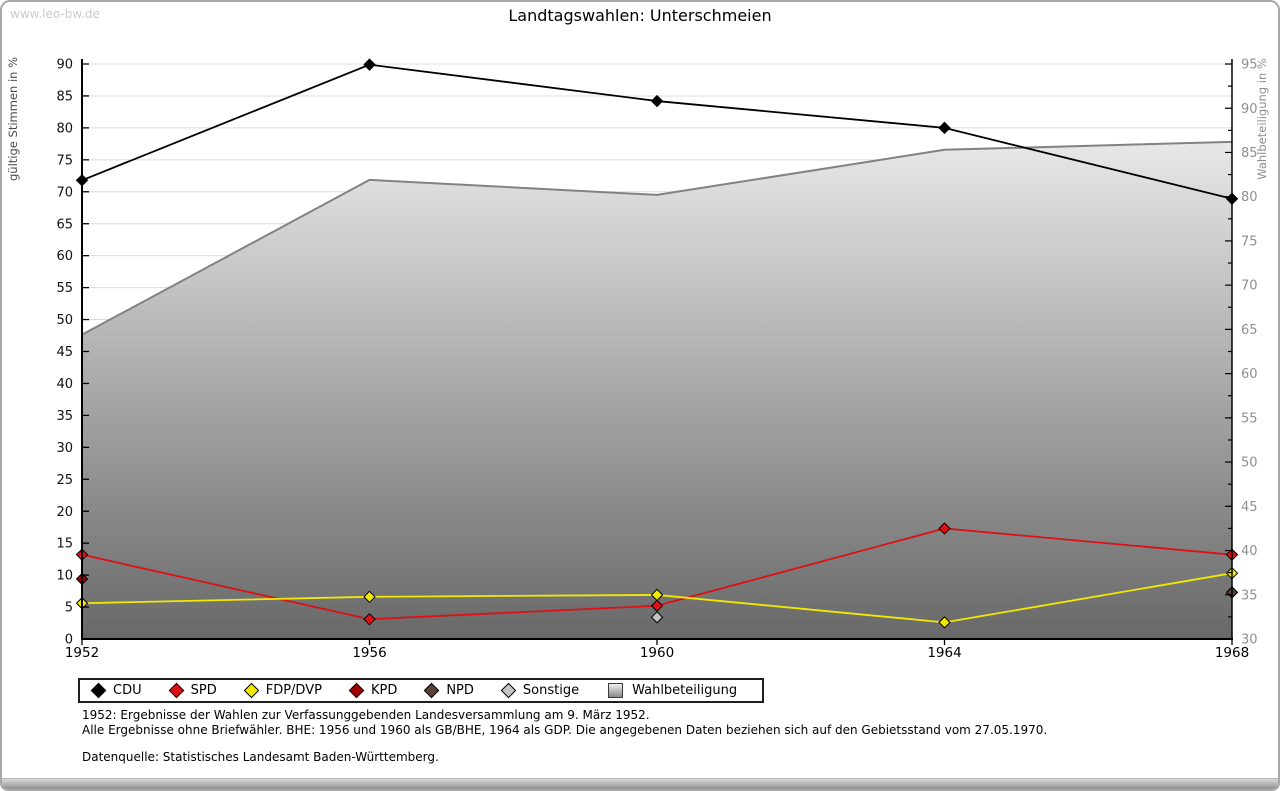  What do you see at coordinates (551, 690) in the screenshot?
I see `legend-label: Sonstige` at bounding box center [551, 690].